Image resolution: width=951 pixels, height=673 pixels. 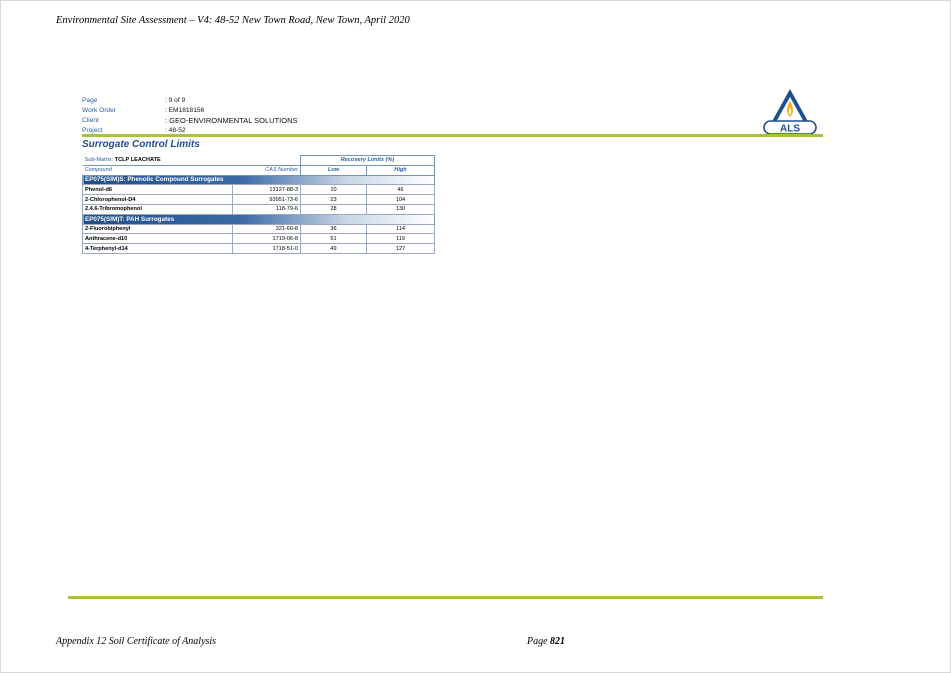 I want to click on table-row: 2.4.6-Tribromophenol 118-79-6 28 130, so click(x=258, y=209).